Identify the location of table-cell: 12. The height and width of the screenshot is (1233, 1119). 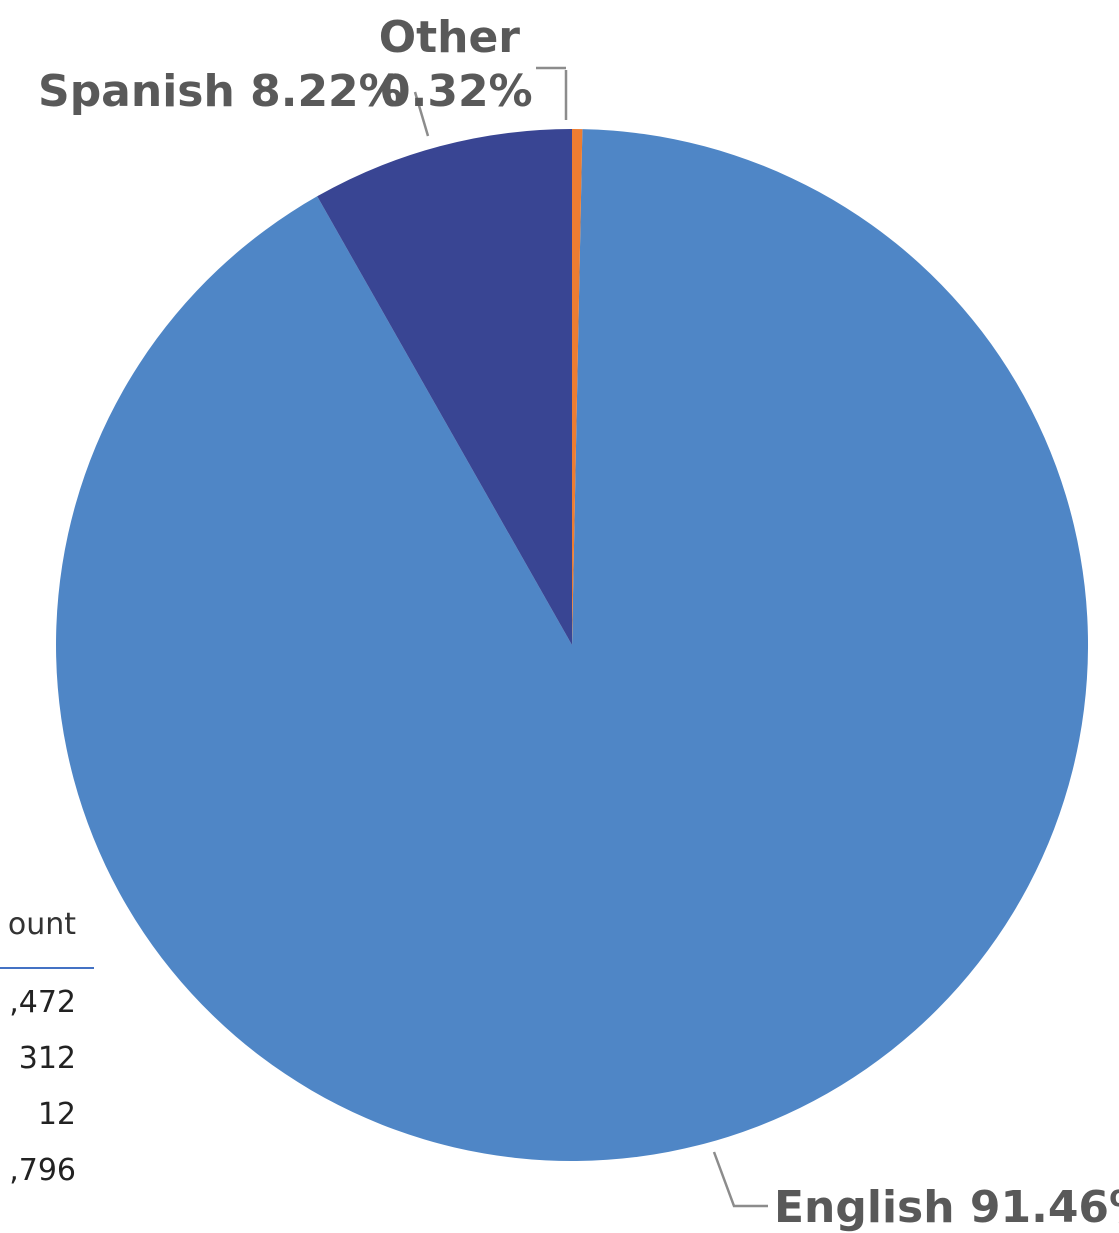
(57, 1114).